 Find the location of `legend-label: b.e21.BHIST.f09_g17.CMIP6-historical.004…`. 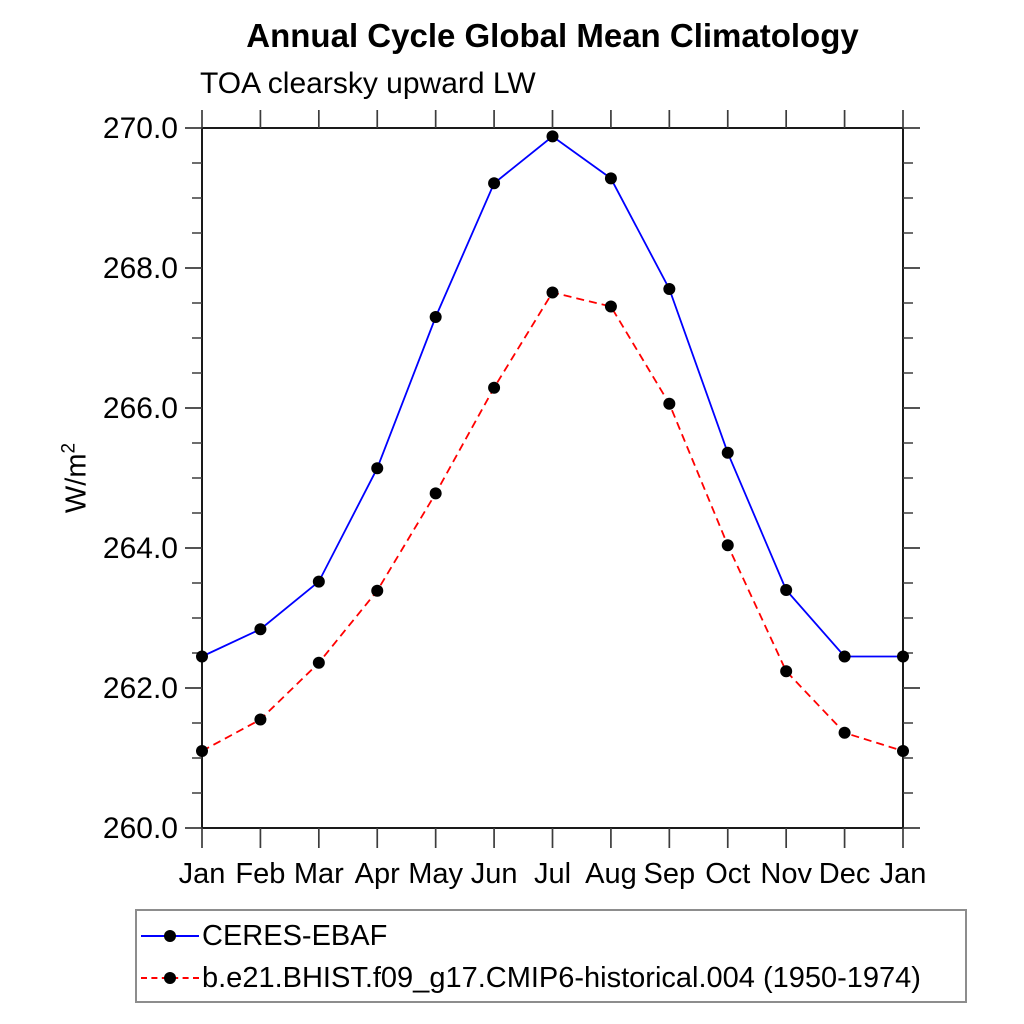

legend-label: b.e21.BHIST.f09_g17.CMIP6-historical.004… is located at coordinates (561, 977).